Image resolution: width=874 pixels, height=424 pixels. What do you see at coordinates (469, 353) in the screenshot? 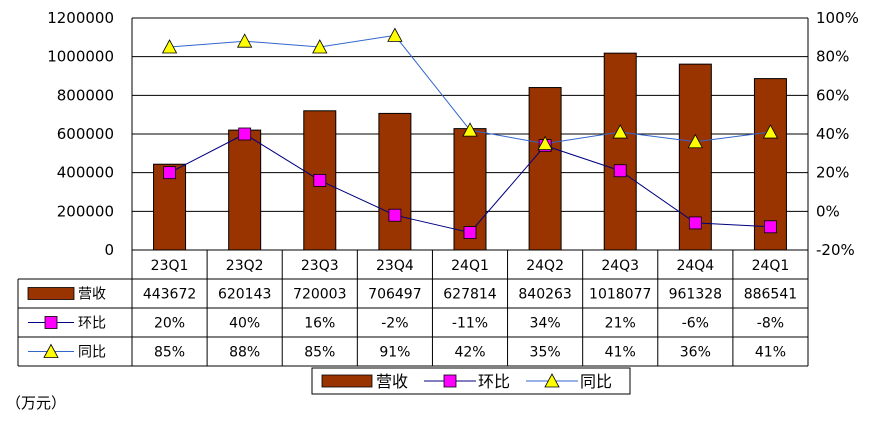
I see `table-cell: 42%` at bounding box center [469, 353].